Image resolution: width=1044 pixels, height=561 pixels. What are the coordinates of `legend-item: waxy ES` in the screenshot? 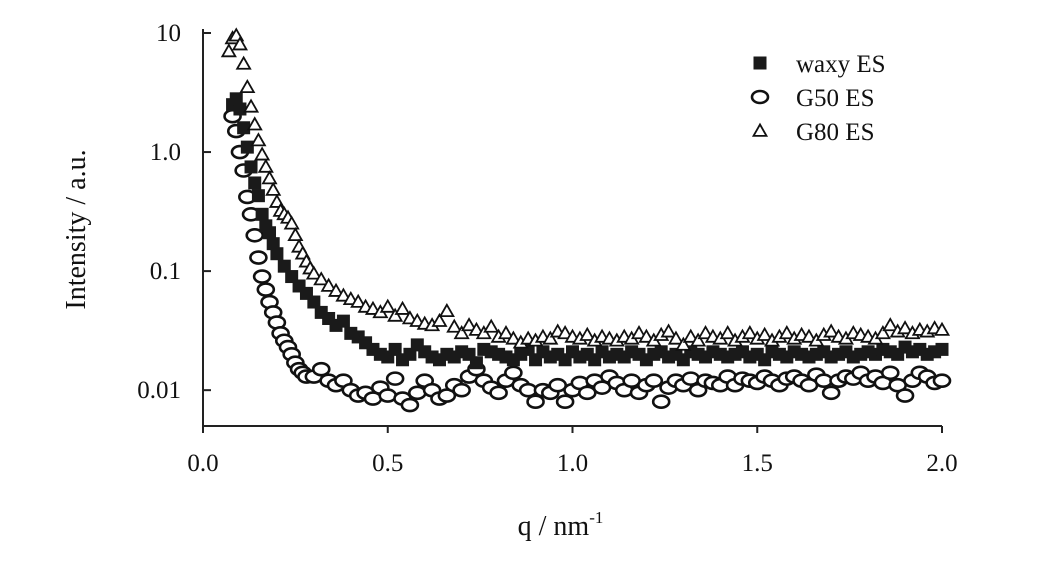 It's located at (819, 64).